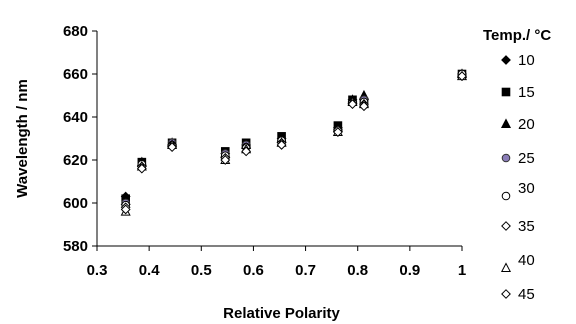 The width and height of the screenshot is (576, 324). Describe the element at coordinates (517, 35) in the screenshot. I see `legend-title: Temp./ °C` at that location.